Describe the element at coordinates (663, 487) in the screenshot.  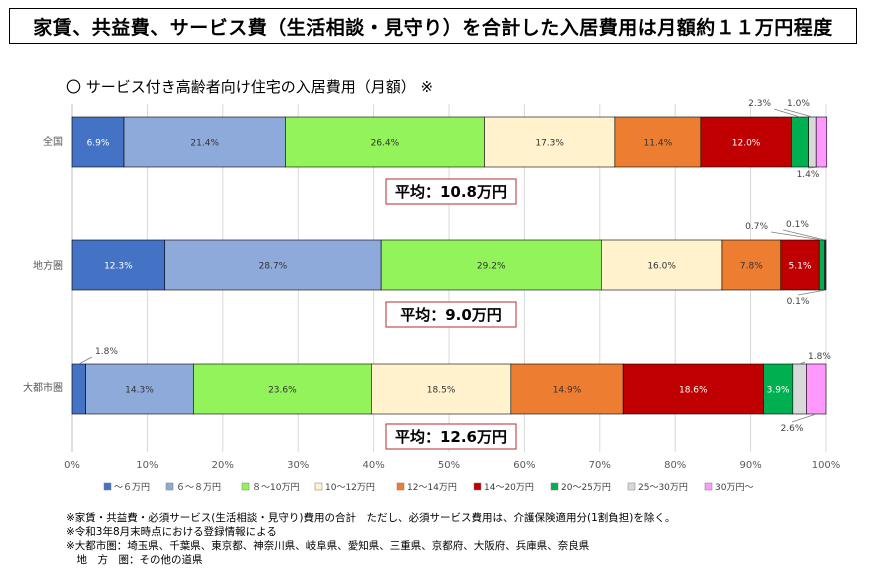
I see `legend-label: 25～30万円` at that location.